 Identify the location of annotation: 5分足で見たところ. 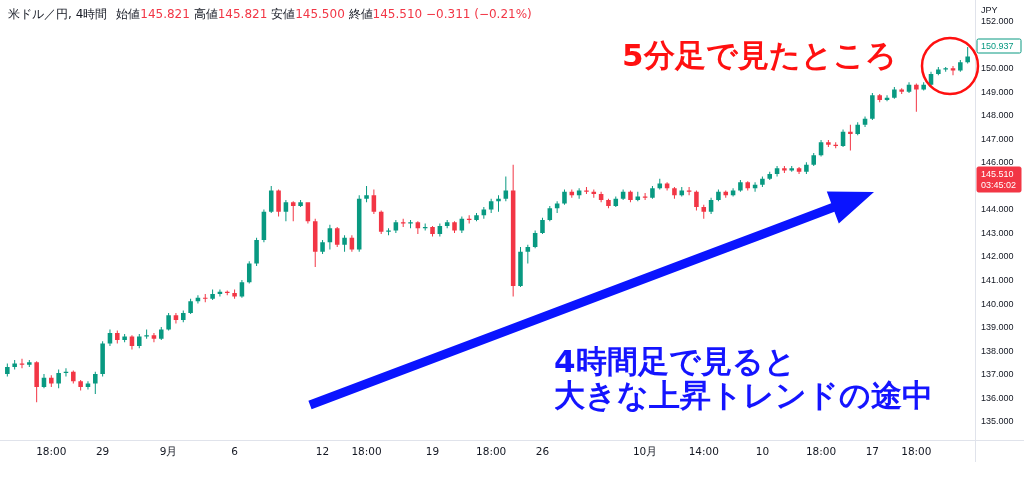
(759, 55).